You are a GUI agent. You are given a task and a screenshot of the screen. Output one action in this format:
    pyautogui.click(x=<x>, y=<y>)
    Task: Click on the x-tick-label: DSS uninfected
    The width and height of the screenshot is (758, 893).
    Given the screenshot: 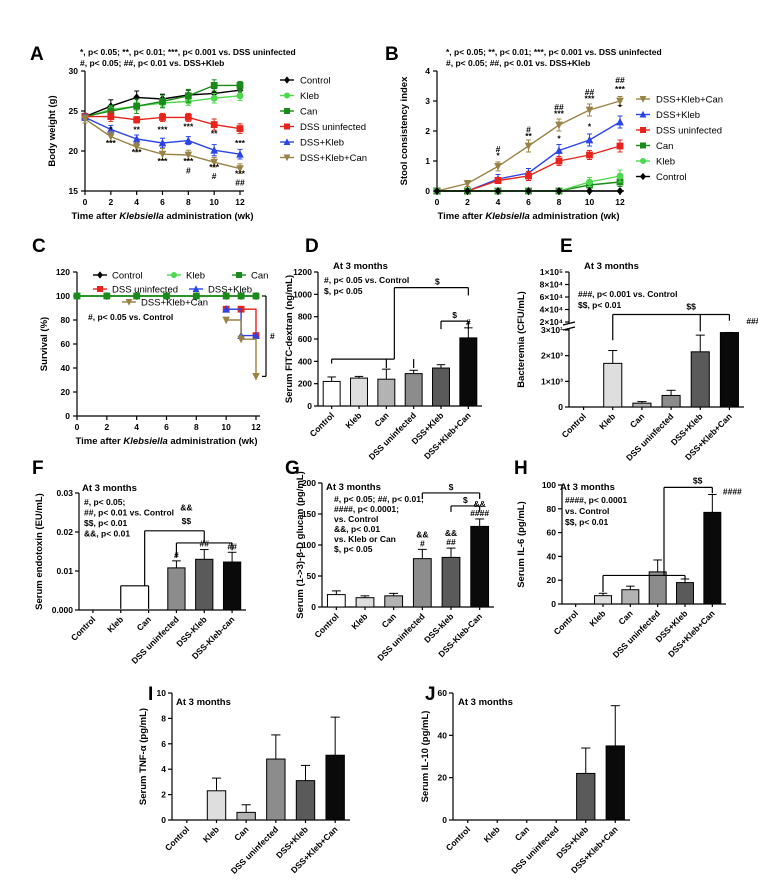 What is the action you would take?
    pyautogui.click(x=636, y=633)
    